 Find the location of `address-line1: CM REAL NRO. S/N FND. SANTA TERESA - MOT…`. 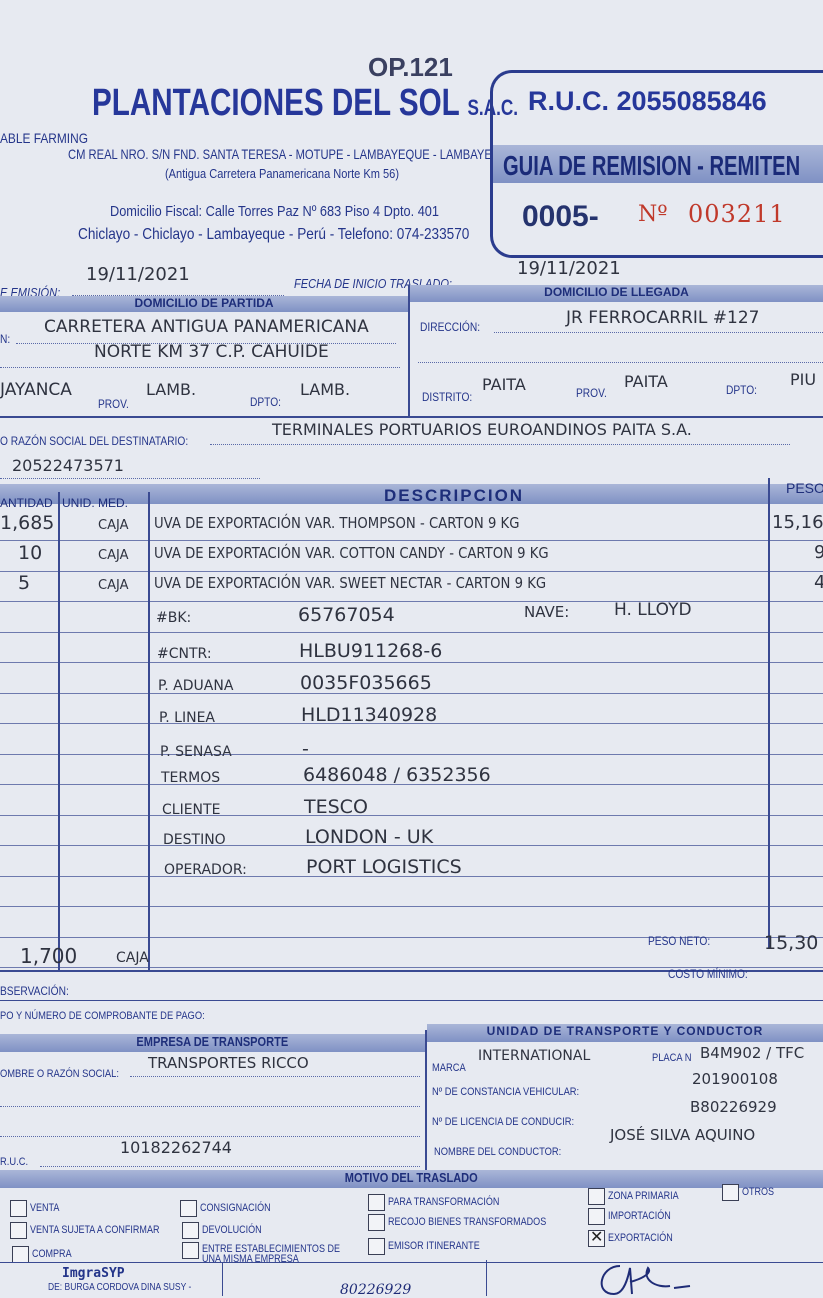

address-line1: CM REAL NRO. S/N FND. SANTA TERESA - MOT… is located at coordinates (292, 154).